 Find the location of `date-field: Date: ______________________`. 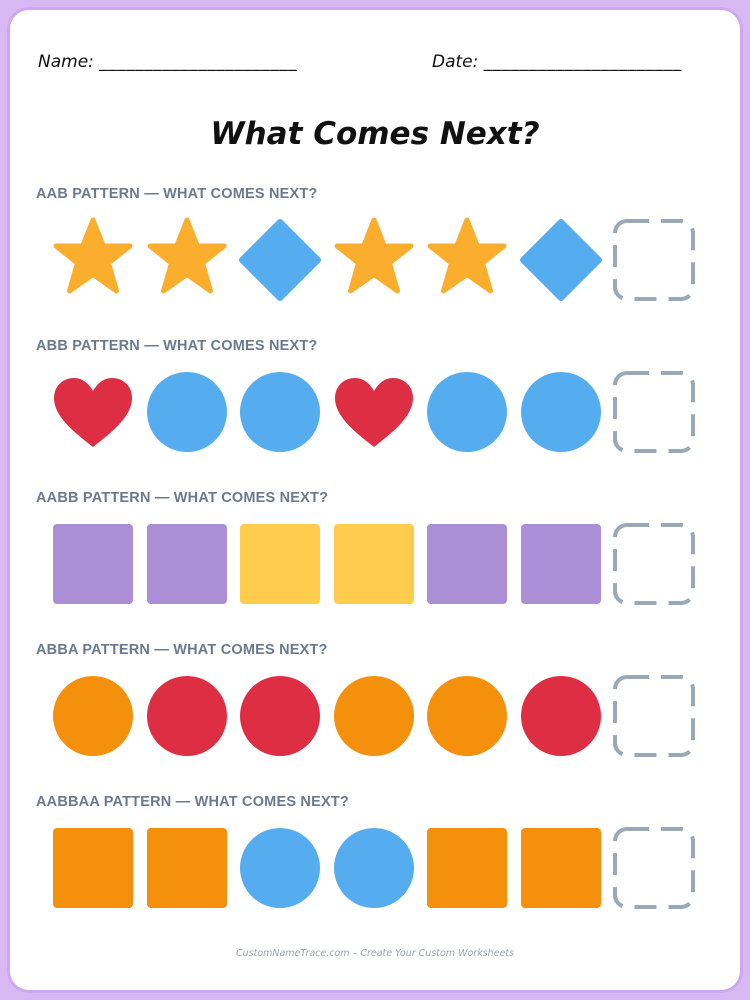

date-field: Date: ______________________ is located at coordinates (557, 62).